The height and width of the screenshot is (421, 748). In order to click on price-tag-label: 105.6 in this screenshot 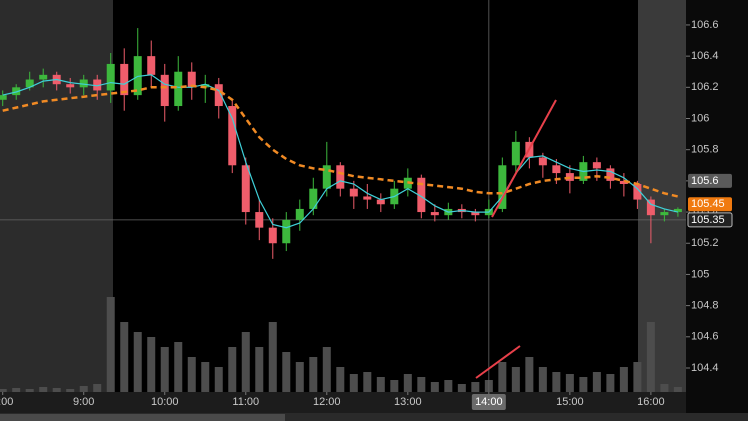, I will do `click(705, 181)`.